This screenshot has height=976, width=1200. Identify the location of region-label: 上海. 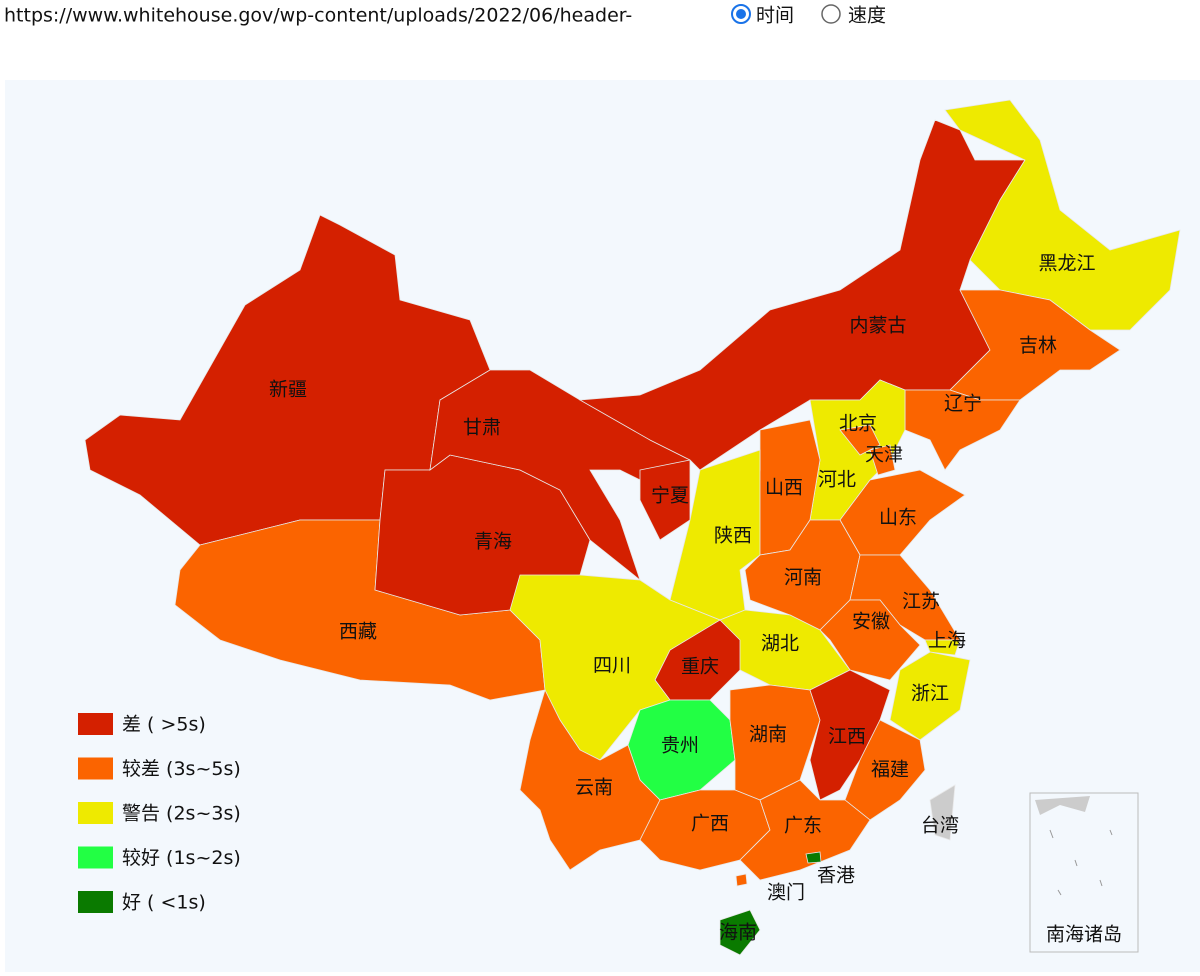
(947, 641).